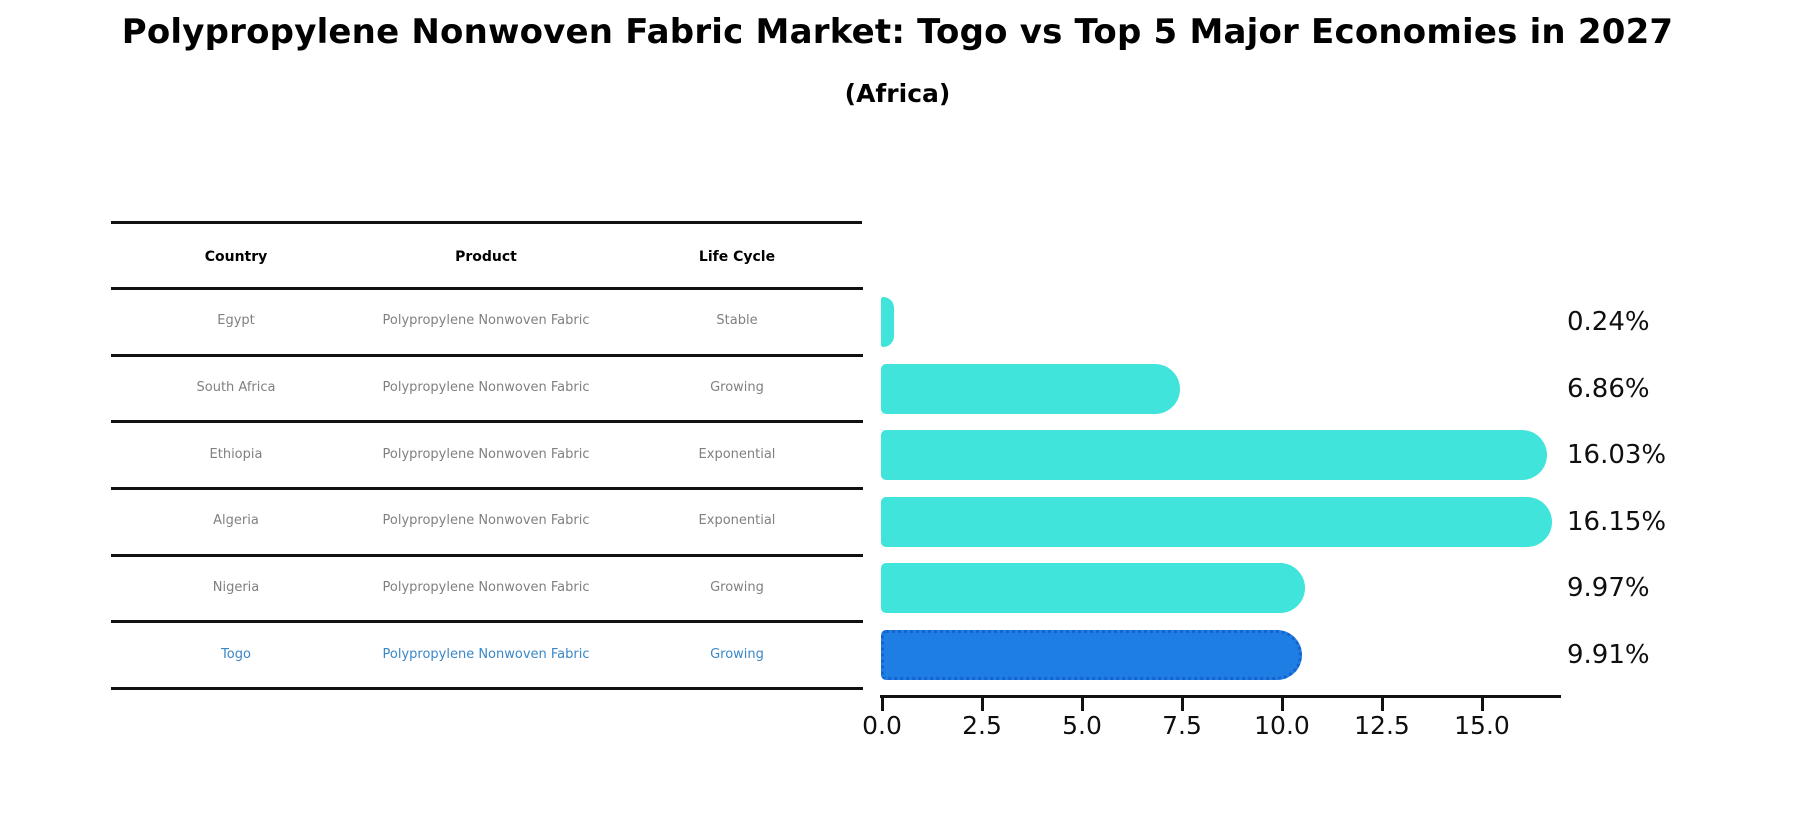 The height and width of the screenshot is (823, 1795). Describe the element at coordinates (982, 725) in the screenshot. I see `x-tick-label: 2.5` at that location.